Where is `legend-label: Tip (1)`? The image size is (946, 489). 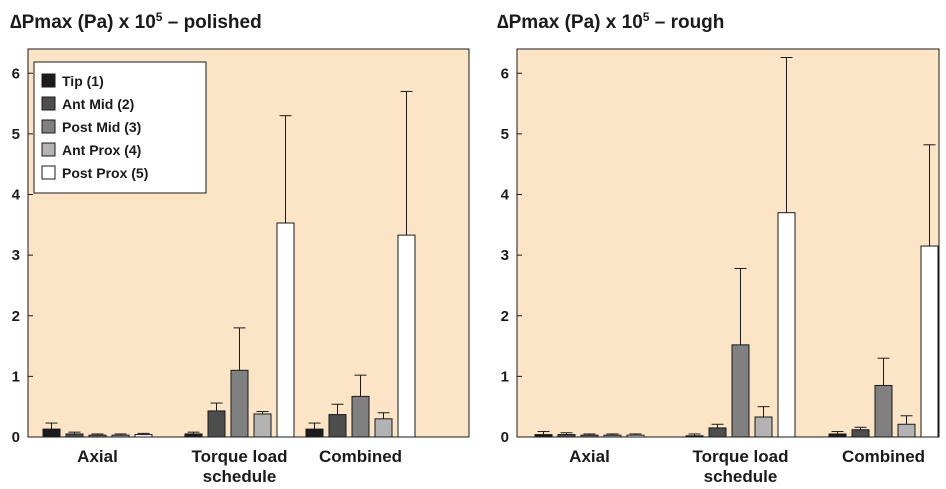
legend-label: Tip (1) is located at coordinates (83, 81).